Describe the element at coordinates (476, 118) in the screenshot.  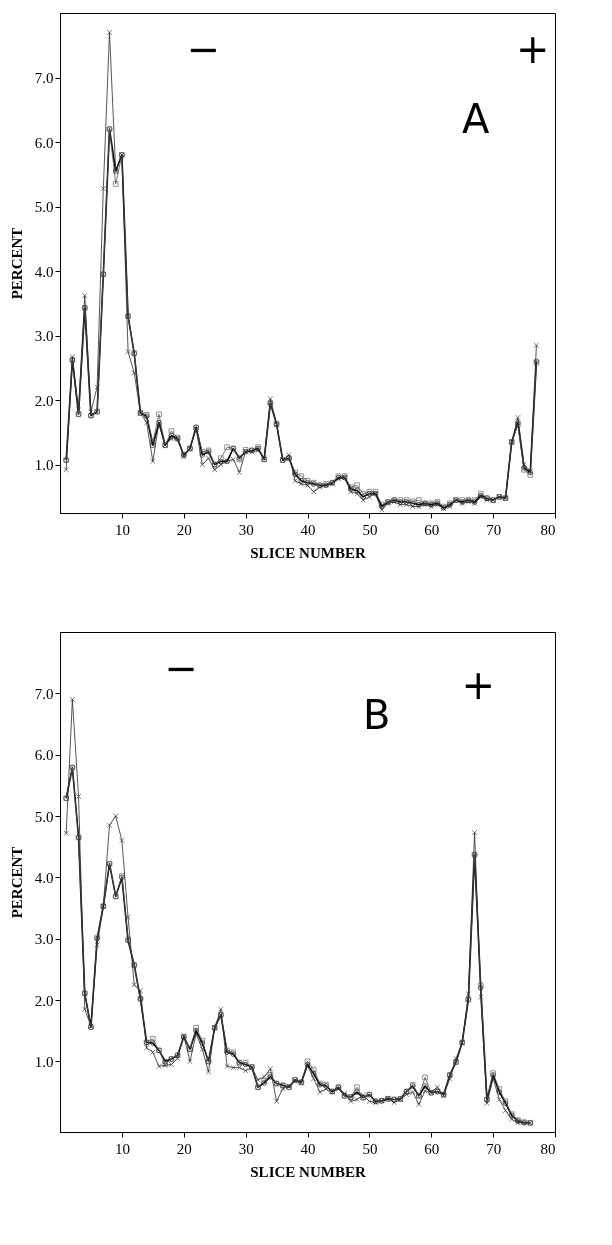
I see `annotation: A` at that location.